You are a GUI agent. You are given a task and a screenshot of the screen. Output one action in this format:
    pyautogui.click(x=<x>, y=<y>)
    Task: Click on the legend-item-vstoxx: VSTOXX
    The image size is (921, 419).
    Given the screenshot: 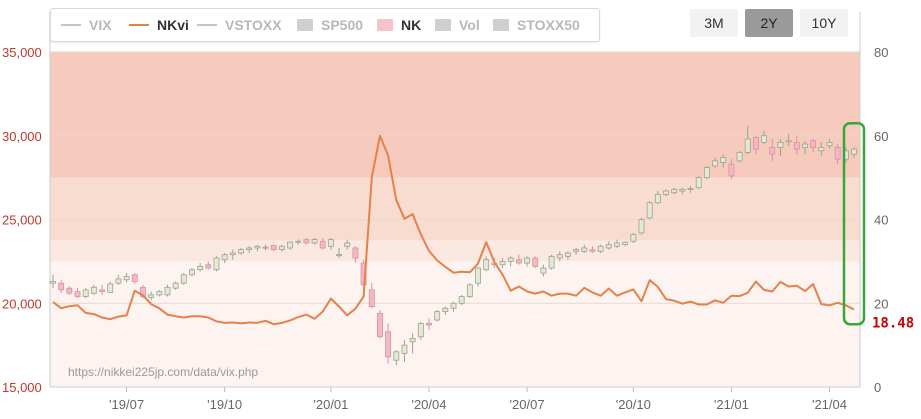 What is the action you would take?
    pyautogui.click(x=239, y=25)
    